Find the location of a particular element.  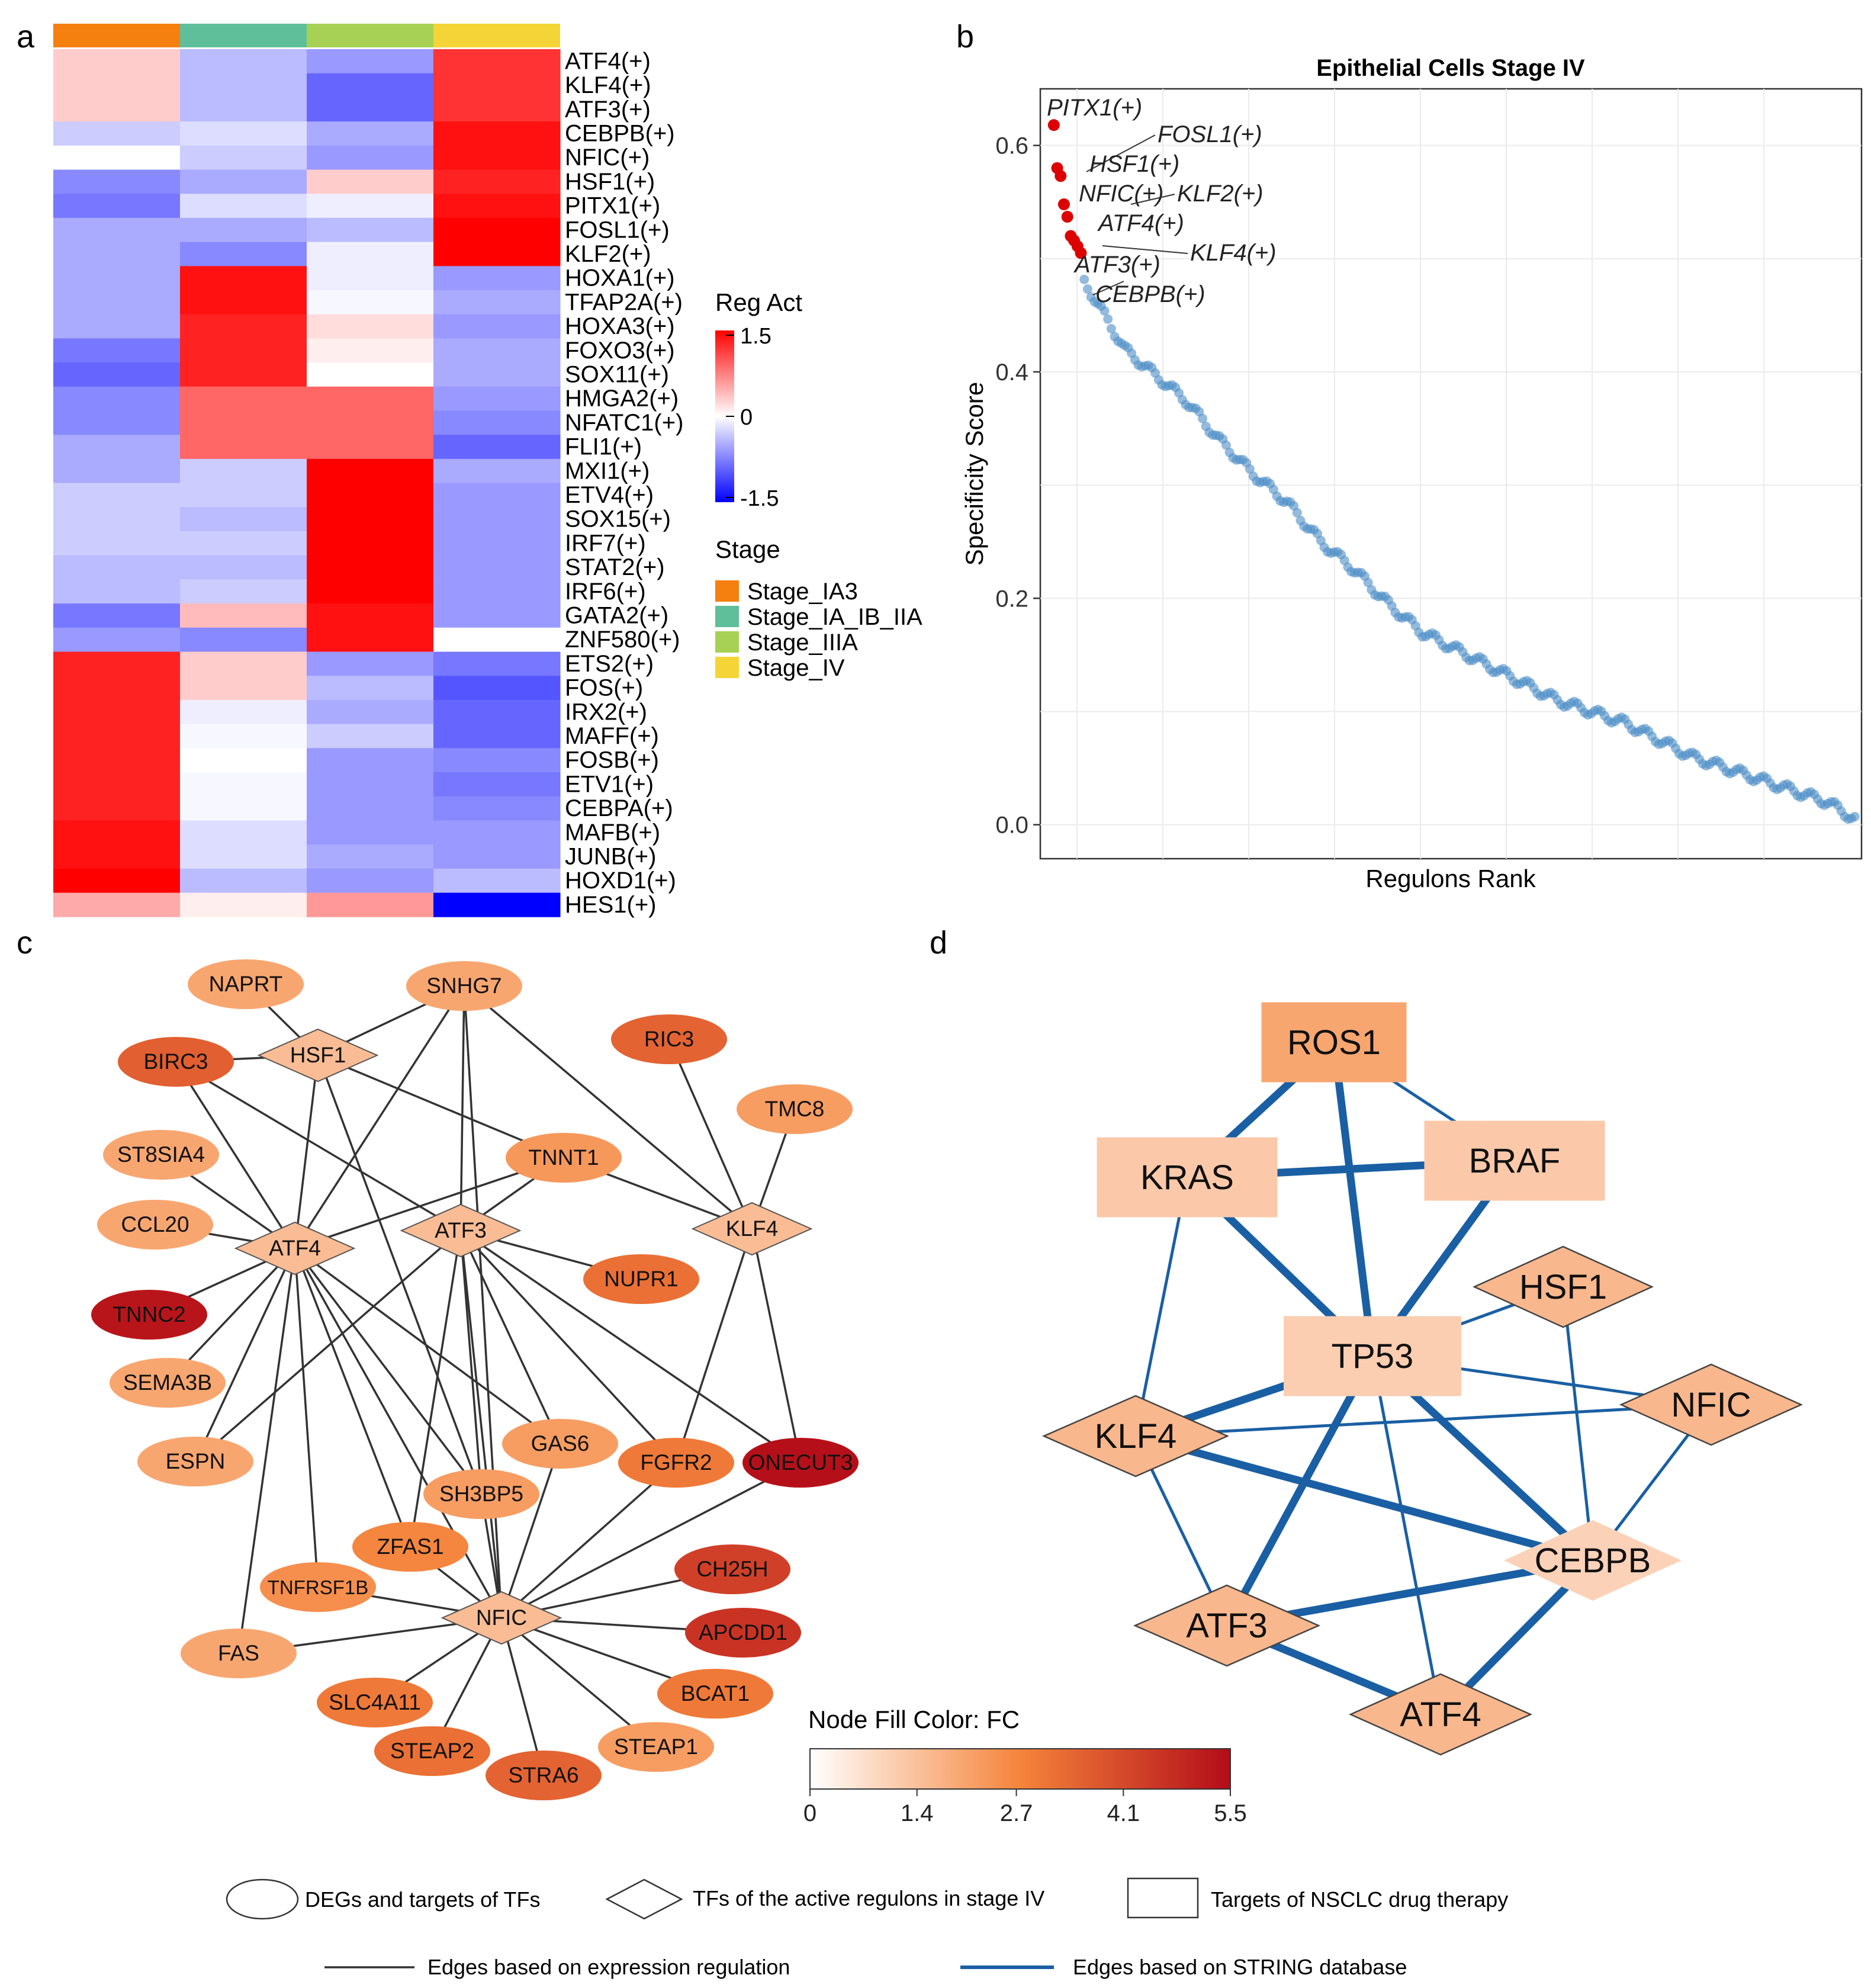

node-label: BCAT1 is located at coordinates (715, 1693).